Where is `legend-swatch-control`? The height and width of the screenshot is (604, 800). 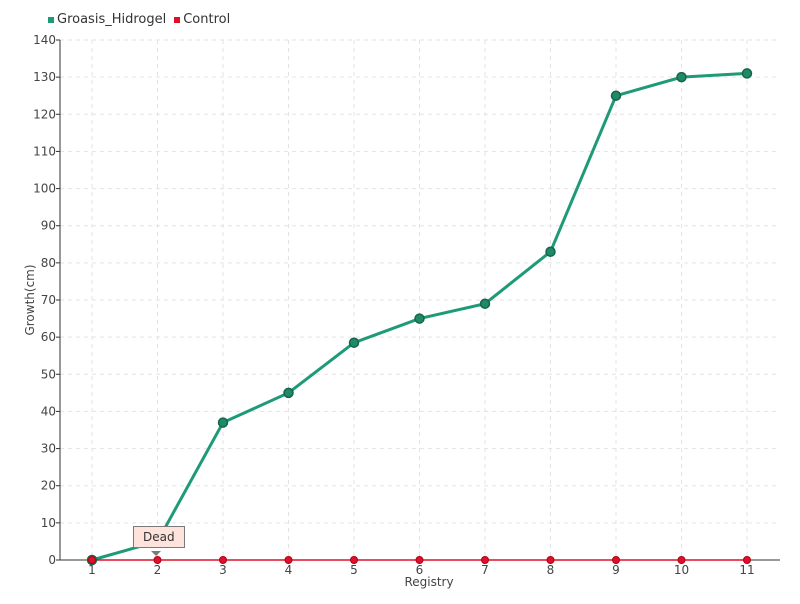 legend-swatch-control is located at coordinates (177, 19).